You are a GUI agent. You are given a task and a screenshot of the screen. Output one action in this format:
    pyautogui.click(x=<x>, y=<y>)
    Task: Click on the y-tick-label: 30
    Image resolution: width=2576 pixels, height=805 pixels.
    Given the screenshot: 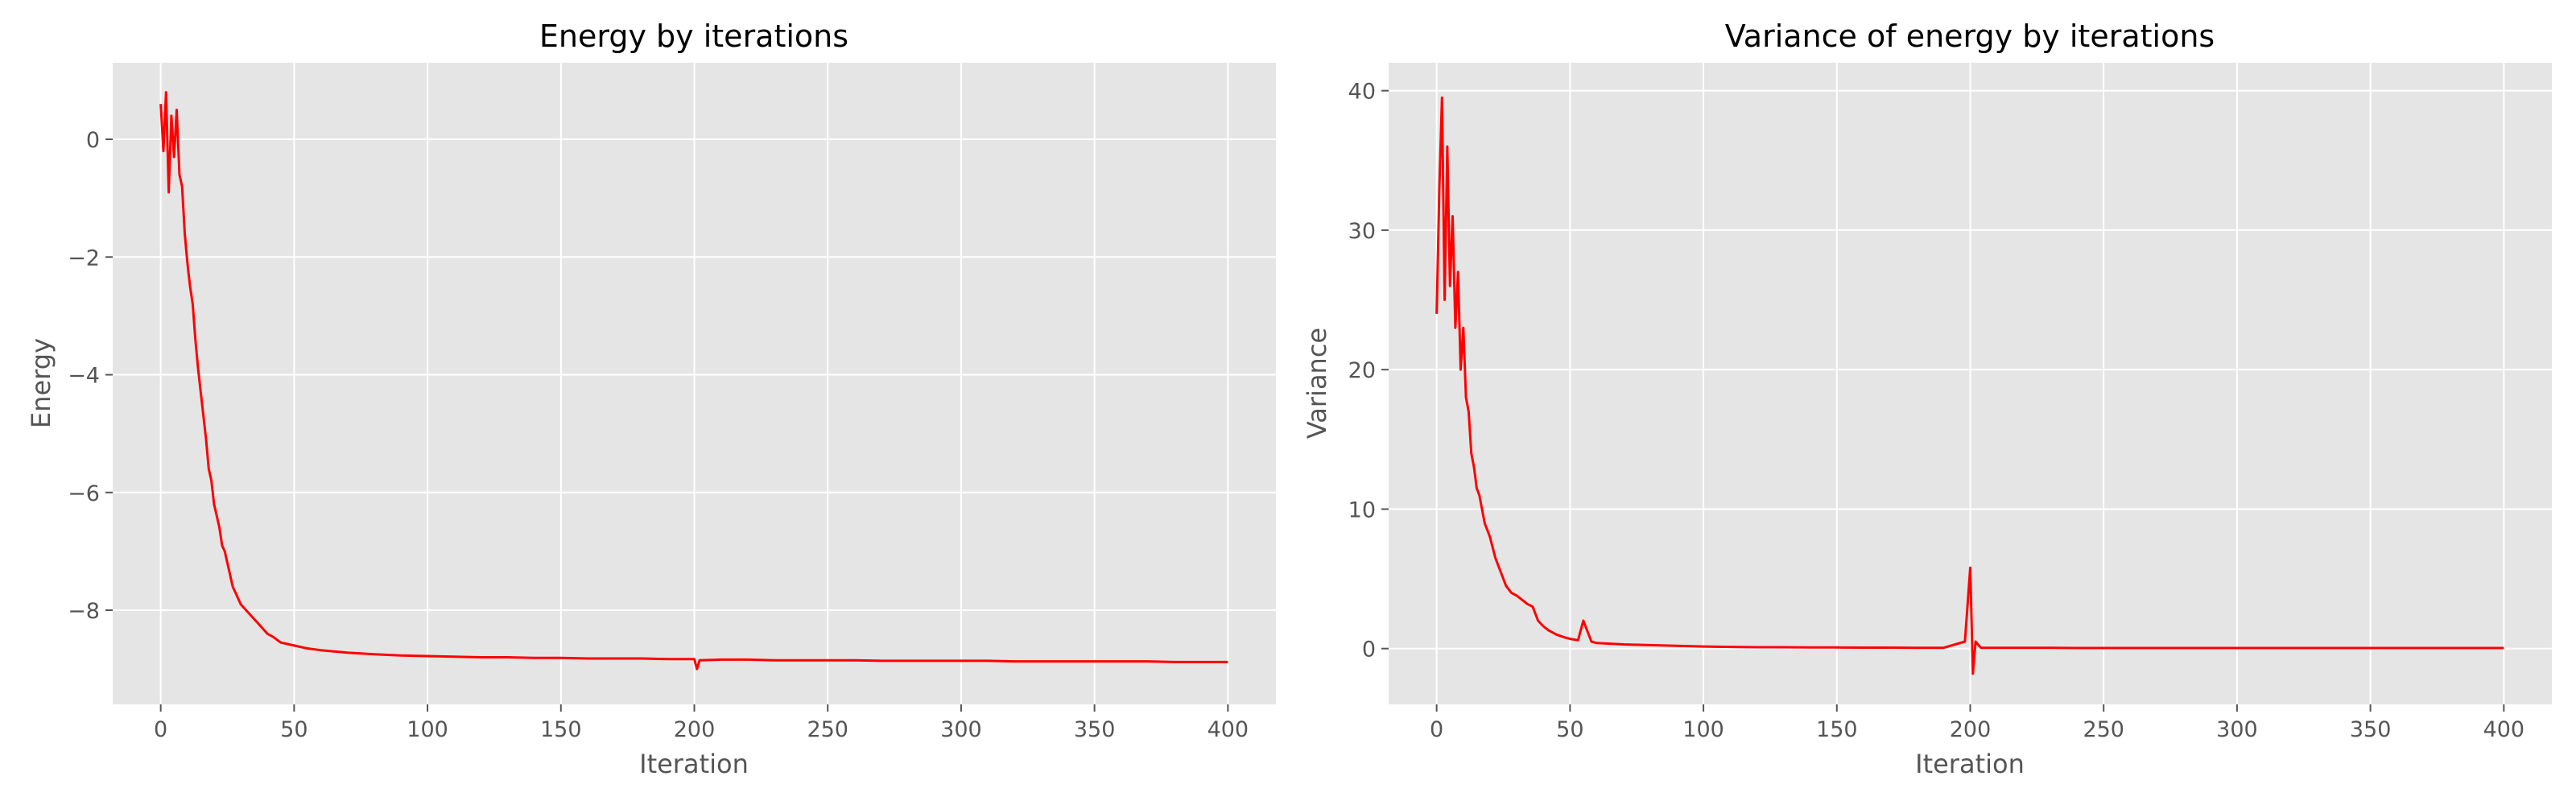 What is the action you would take?
    pyautogui.click(x=1362, y=231)
    